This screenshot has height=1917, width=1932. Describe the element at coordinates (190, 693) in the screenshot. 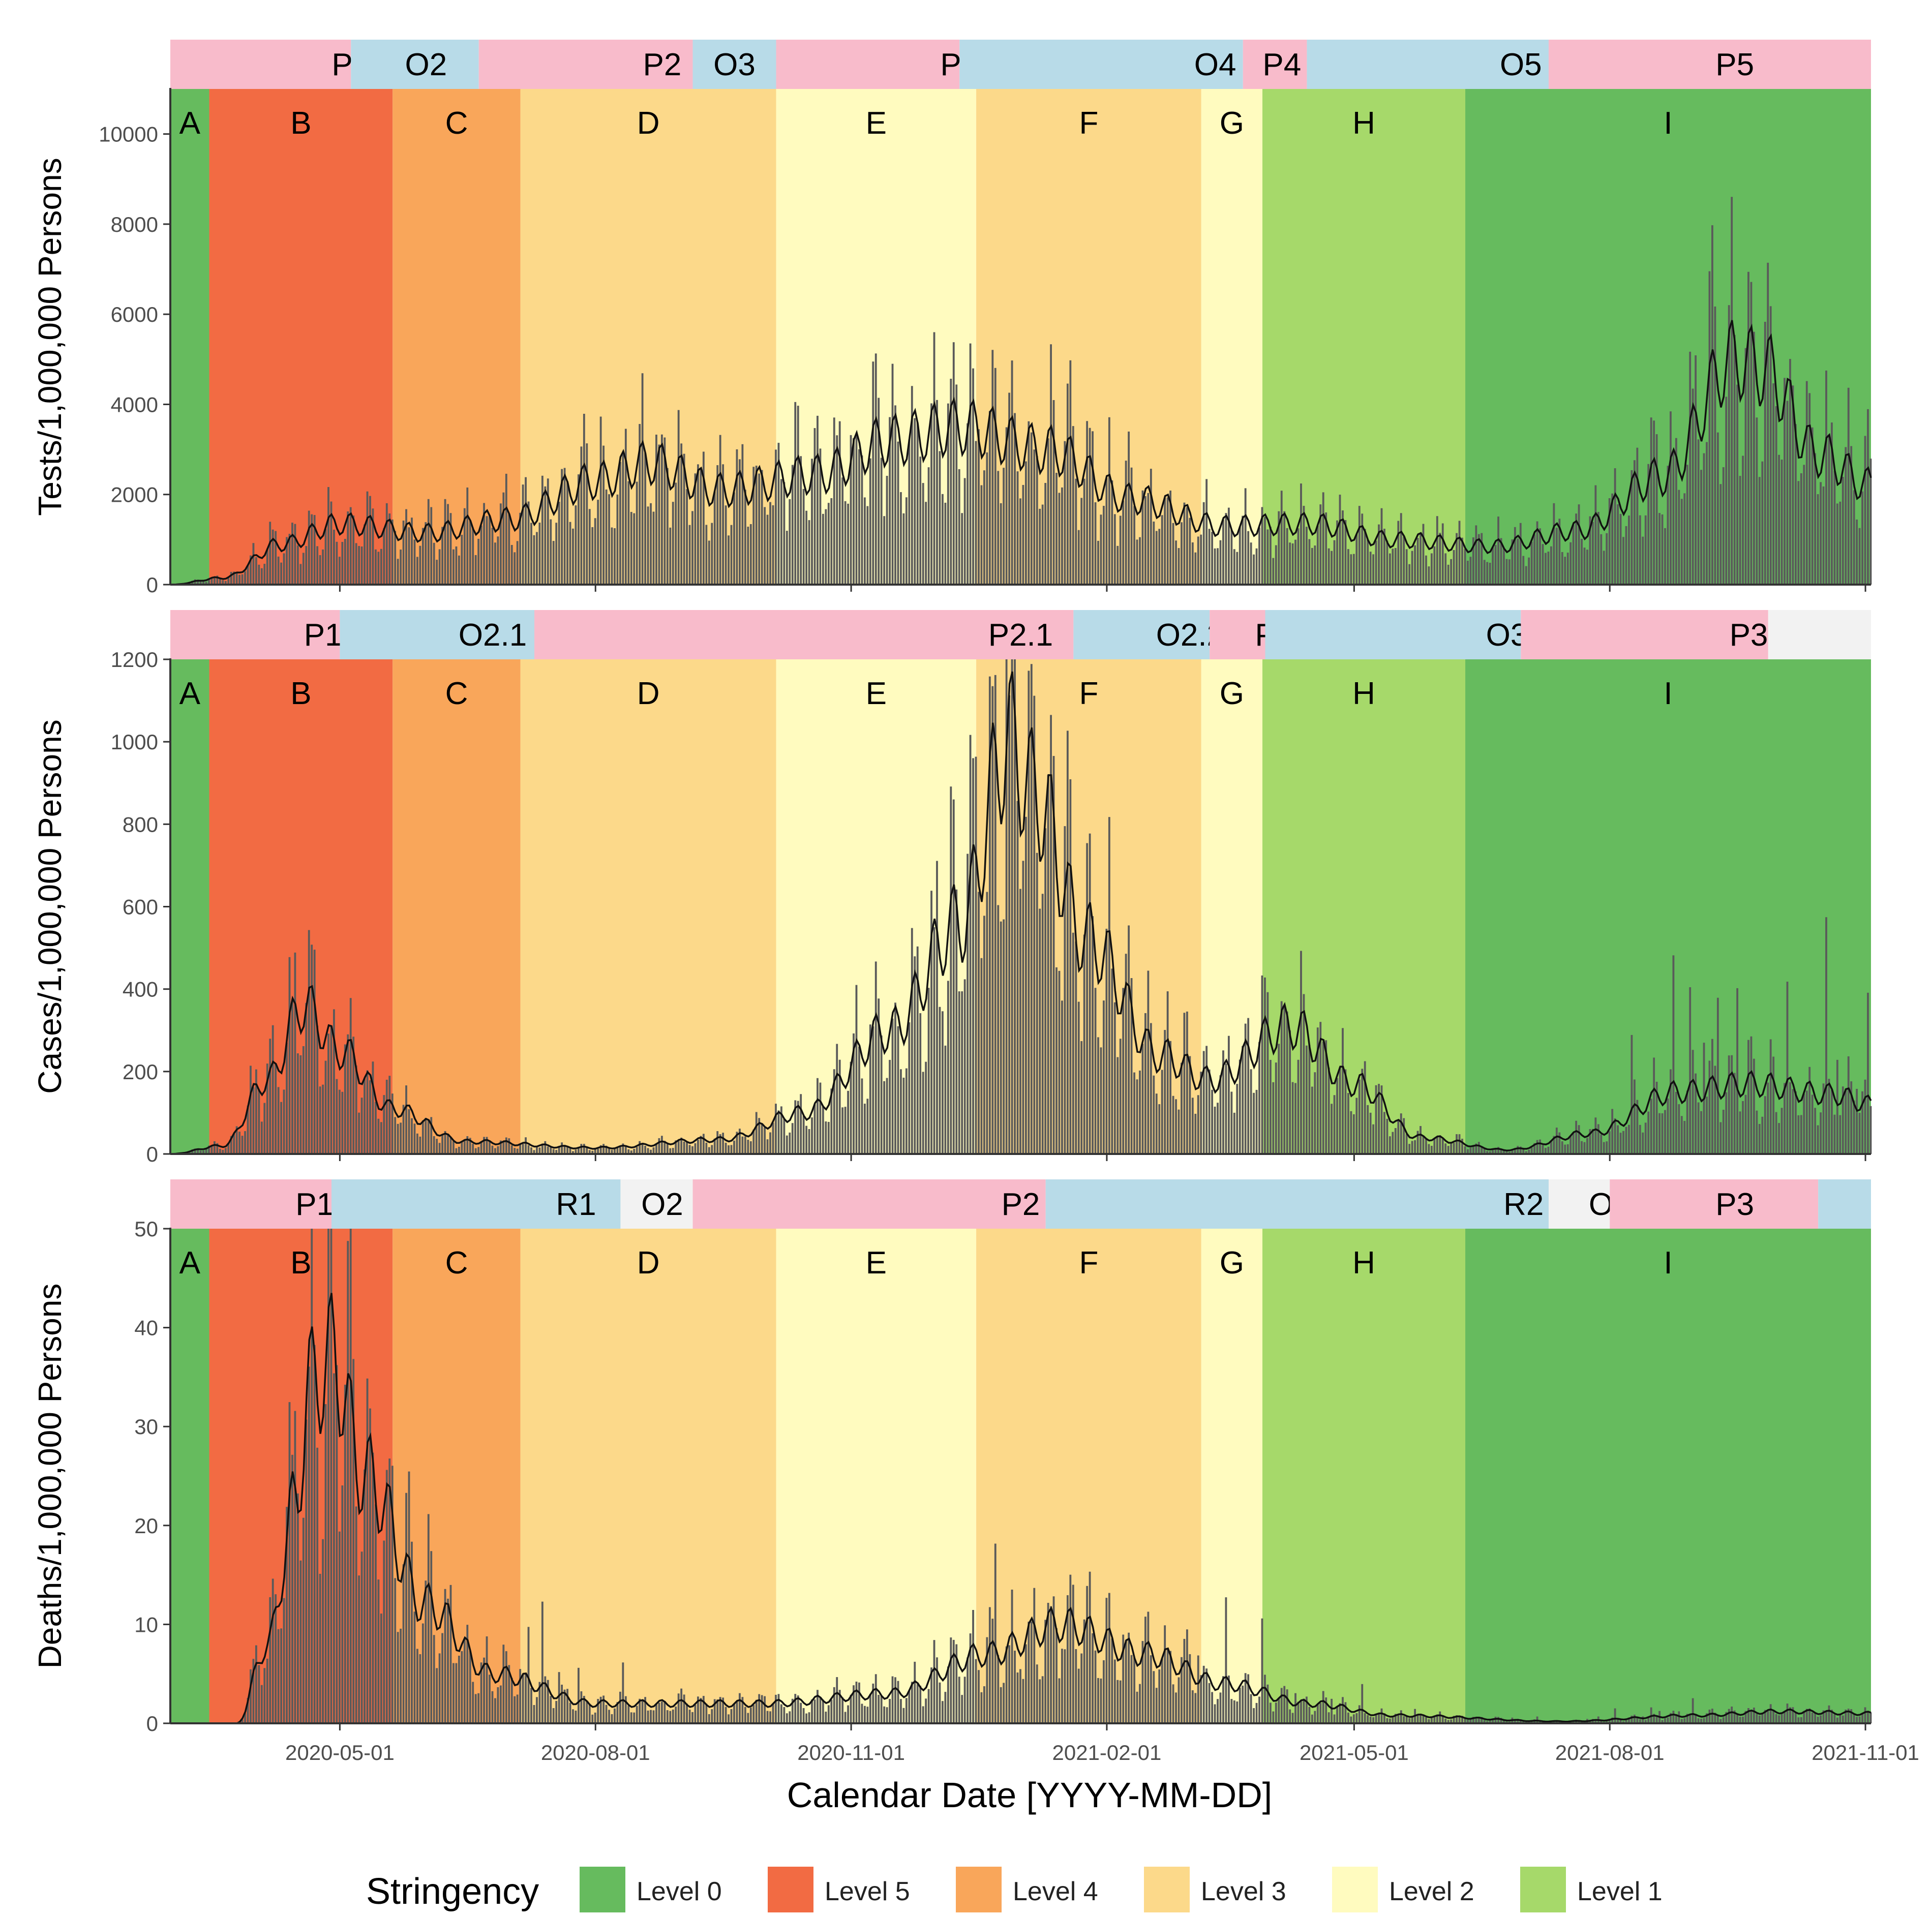

I see `region-label-a: A` at that location.